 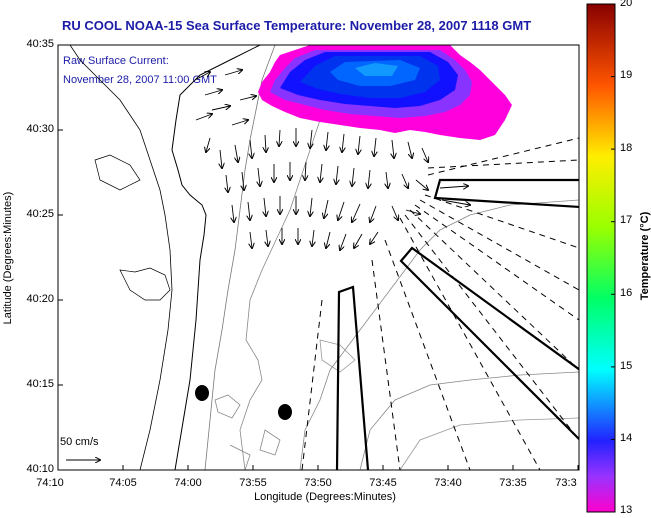 What do you see at coordinates (448, 483) in the screenshot?
I see `x-tick-label: 73:40` at bounding box center [448, 483].